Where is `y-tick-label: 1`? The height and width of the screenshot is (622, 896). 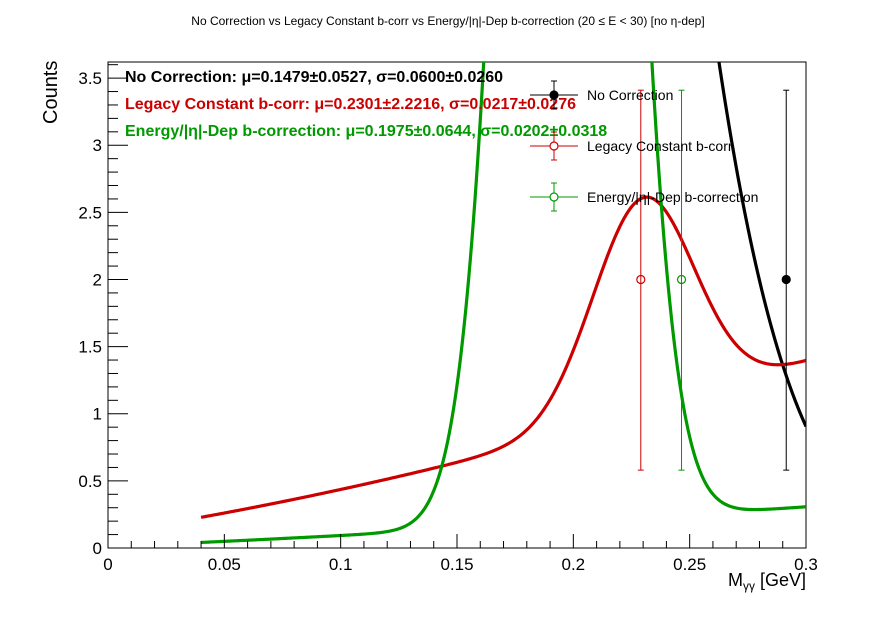 y-tick-label: 1 is located at coordinates (97, 414).